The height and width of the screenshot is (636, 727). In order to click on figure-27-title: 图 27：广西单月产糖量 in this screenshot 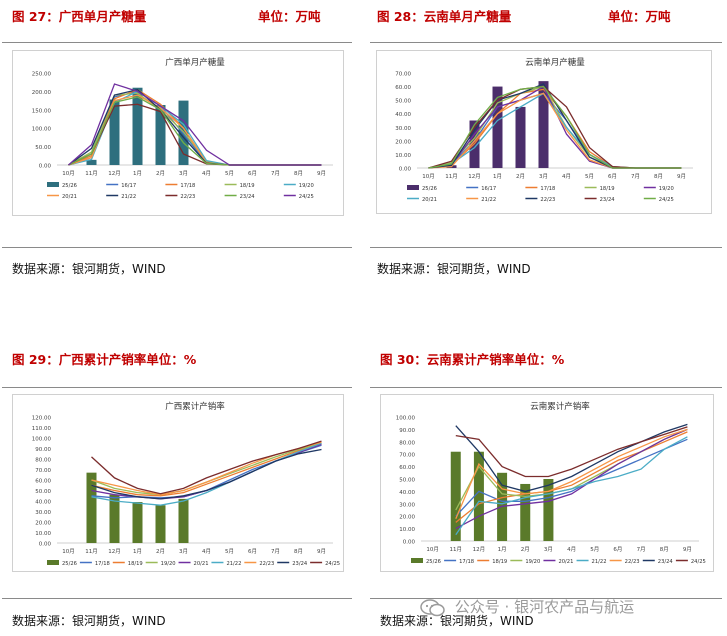, I will do `click(79, 16)`.